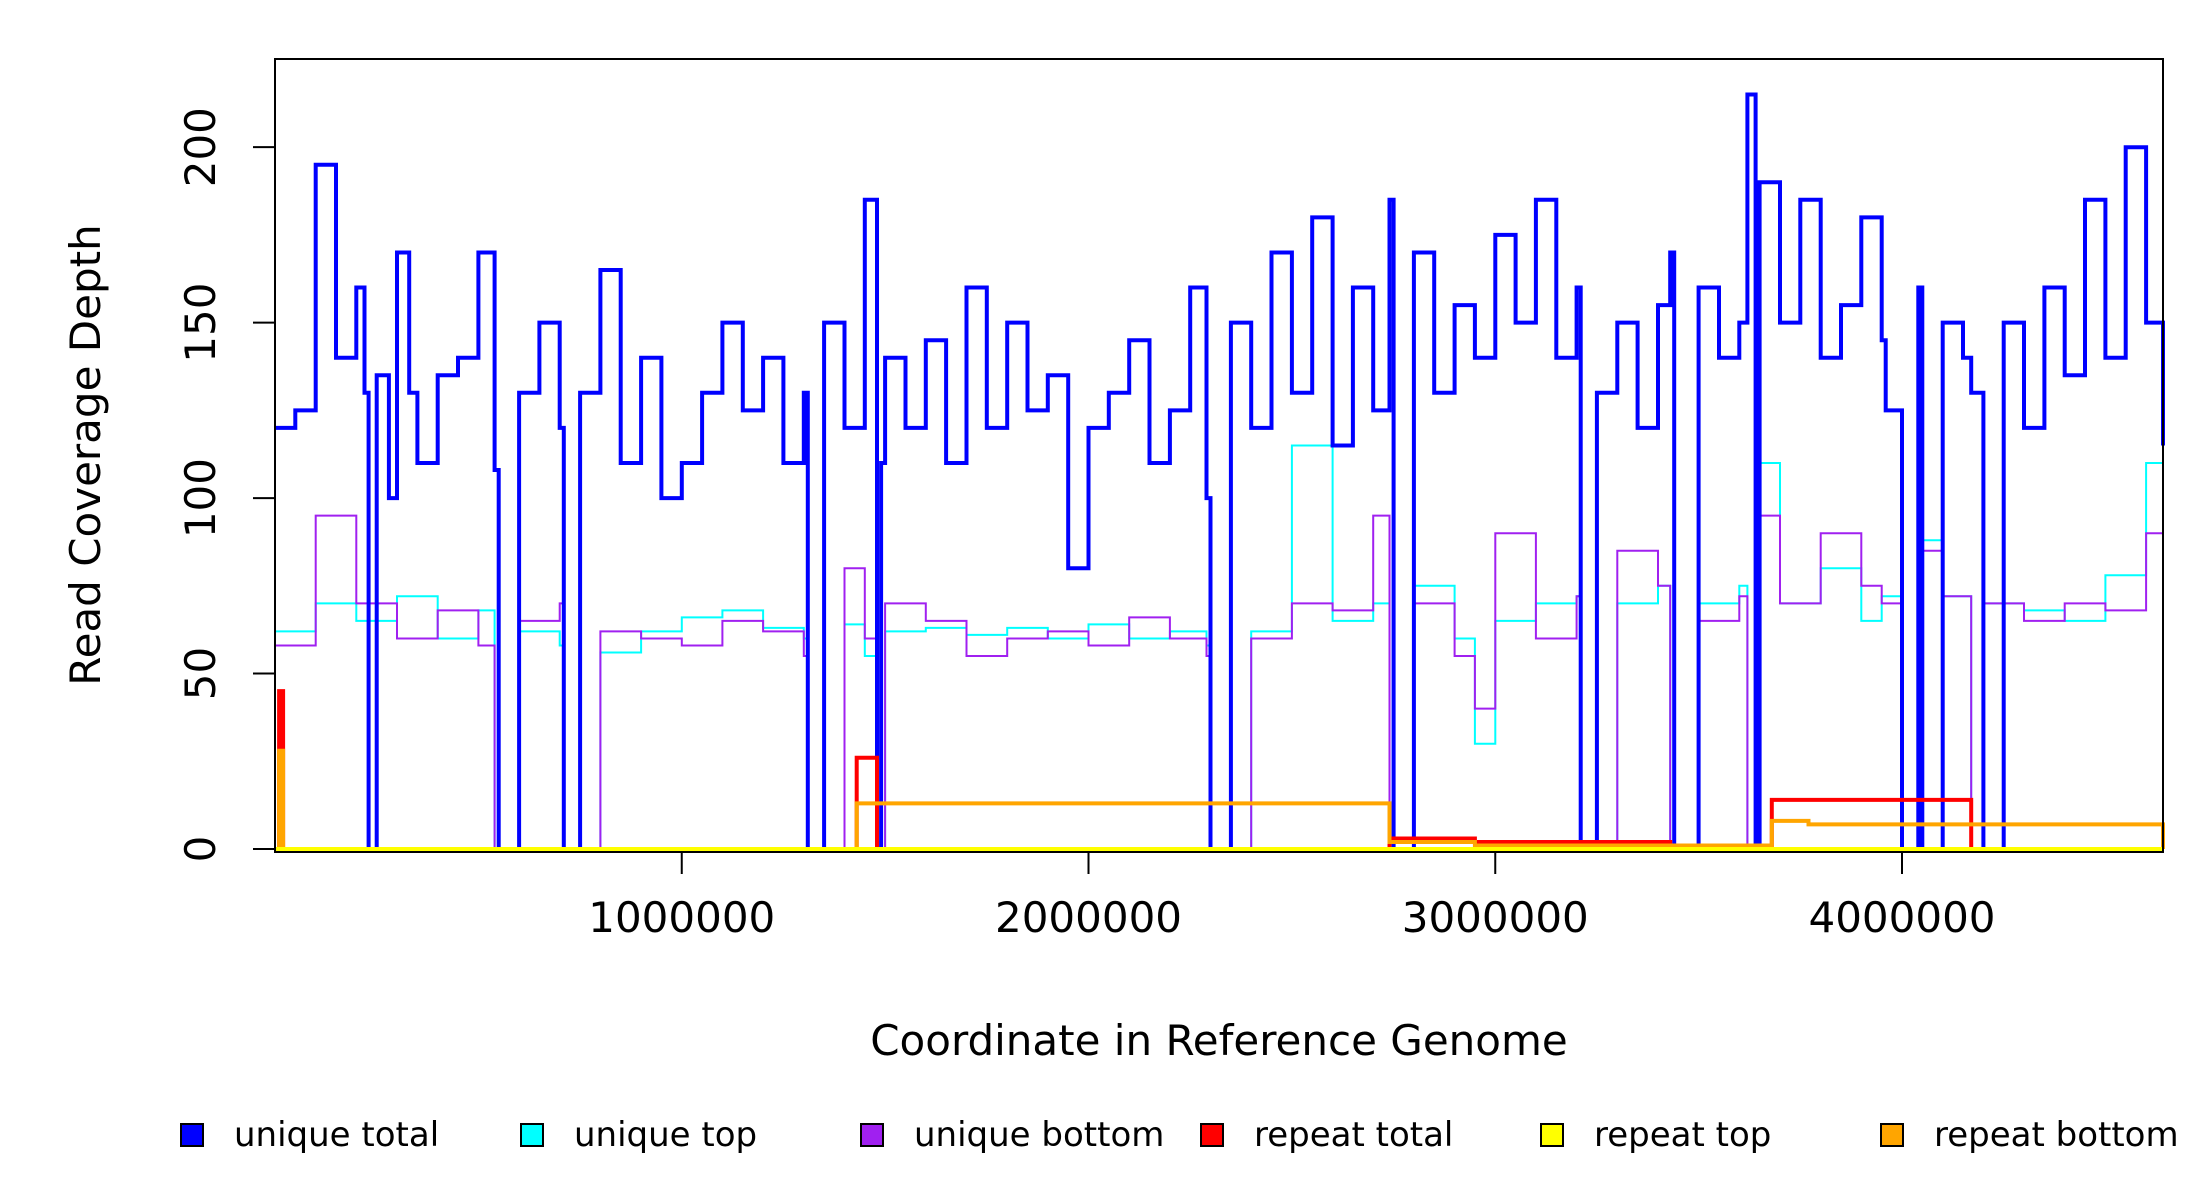 This screenshot has width=2200, height=1200. What do you see at coordinates (337, 1135) in the screenshot?
I see `legend-label-unique-total: unique total` at bounding box center [337, 1135].